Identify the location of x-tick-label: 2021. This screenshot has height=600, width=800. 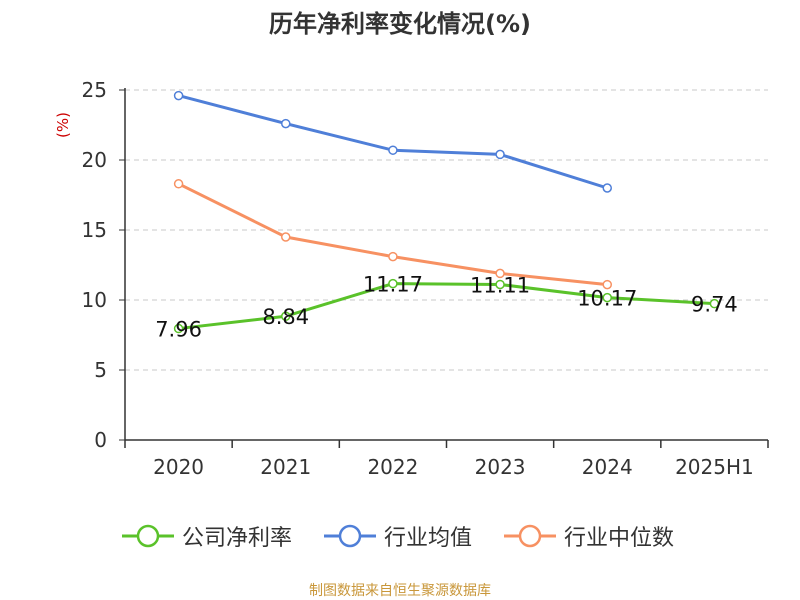
(285, 467).